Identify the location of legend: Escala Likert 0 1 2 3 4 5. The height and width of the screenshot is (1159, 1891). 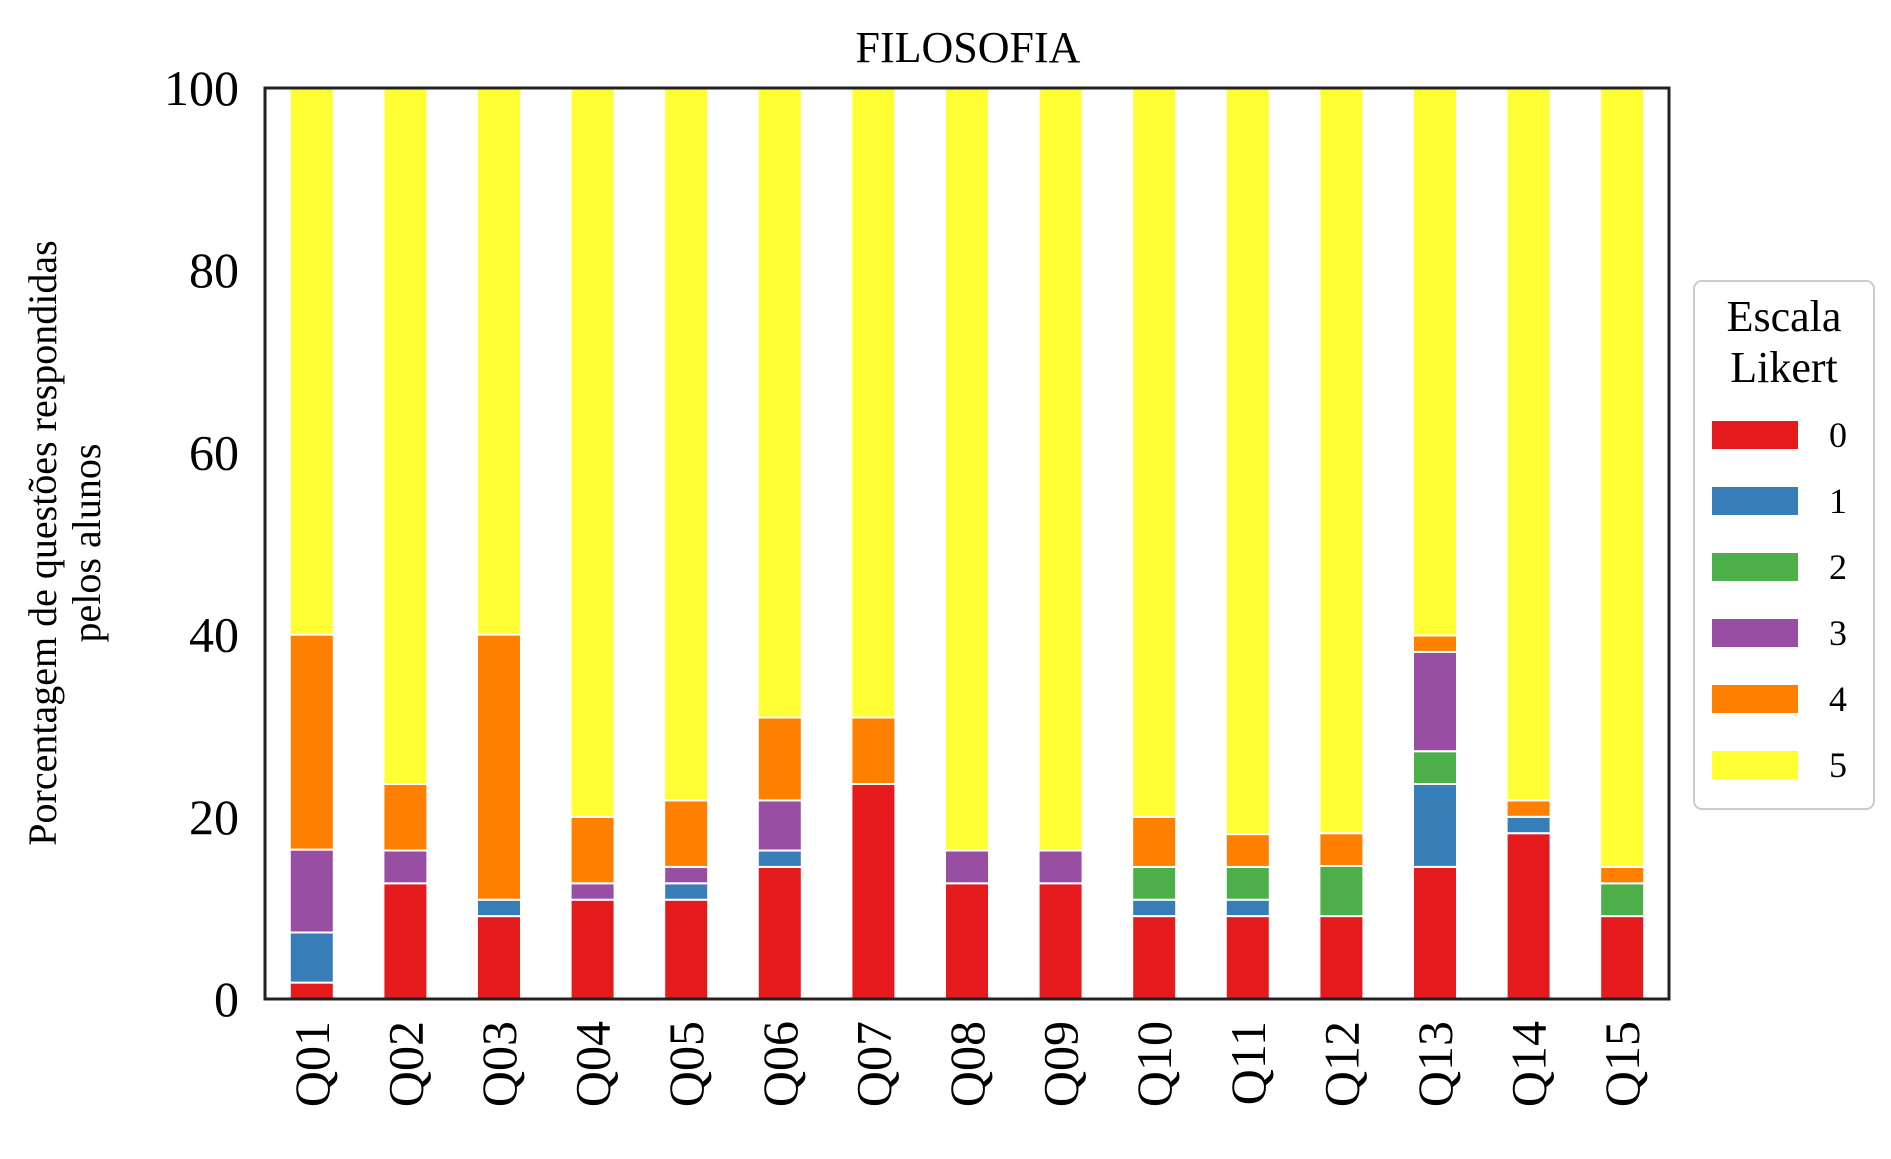
(1784, 545).